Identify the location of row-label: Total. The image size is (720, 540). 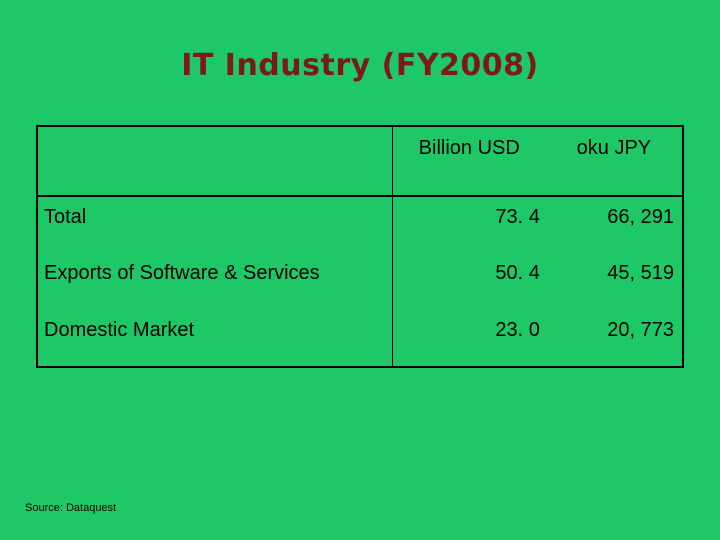
(65, 217).